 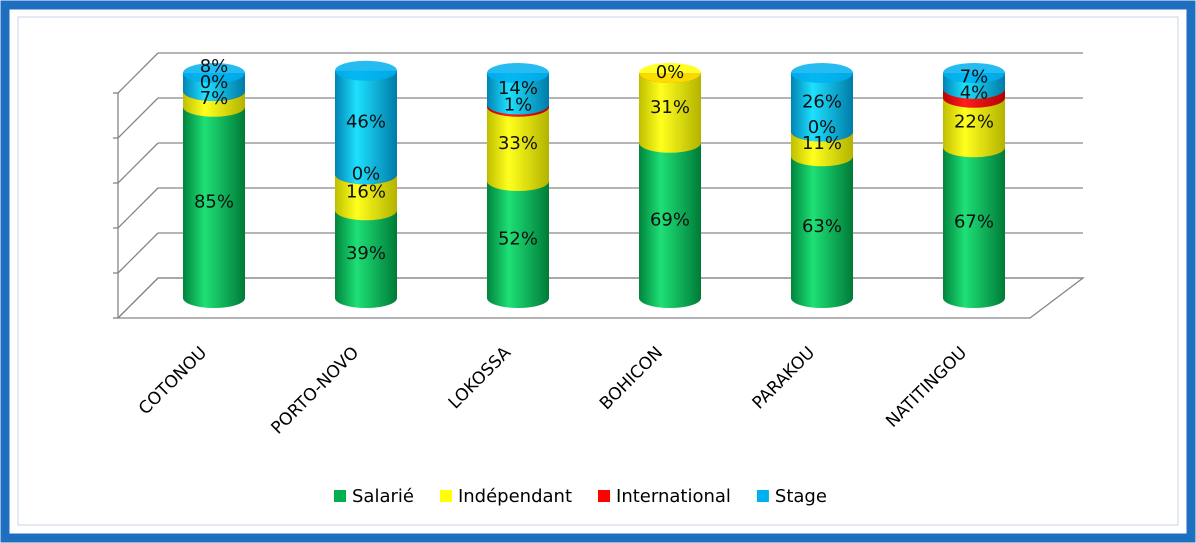 What do you see at coordinates (801, 496) in the screenshot?
I see `legend-label: Stage` at bounding box center [801, 496].